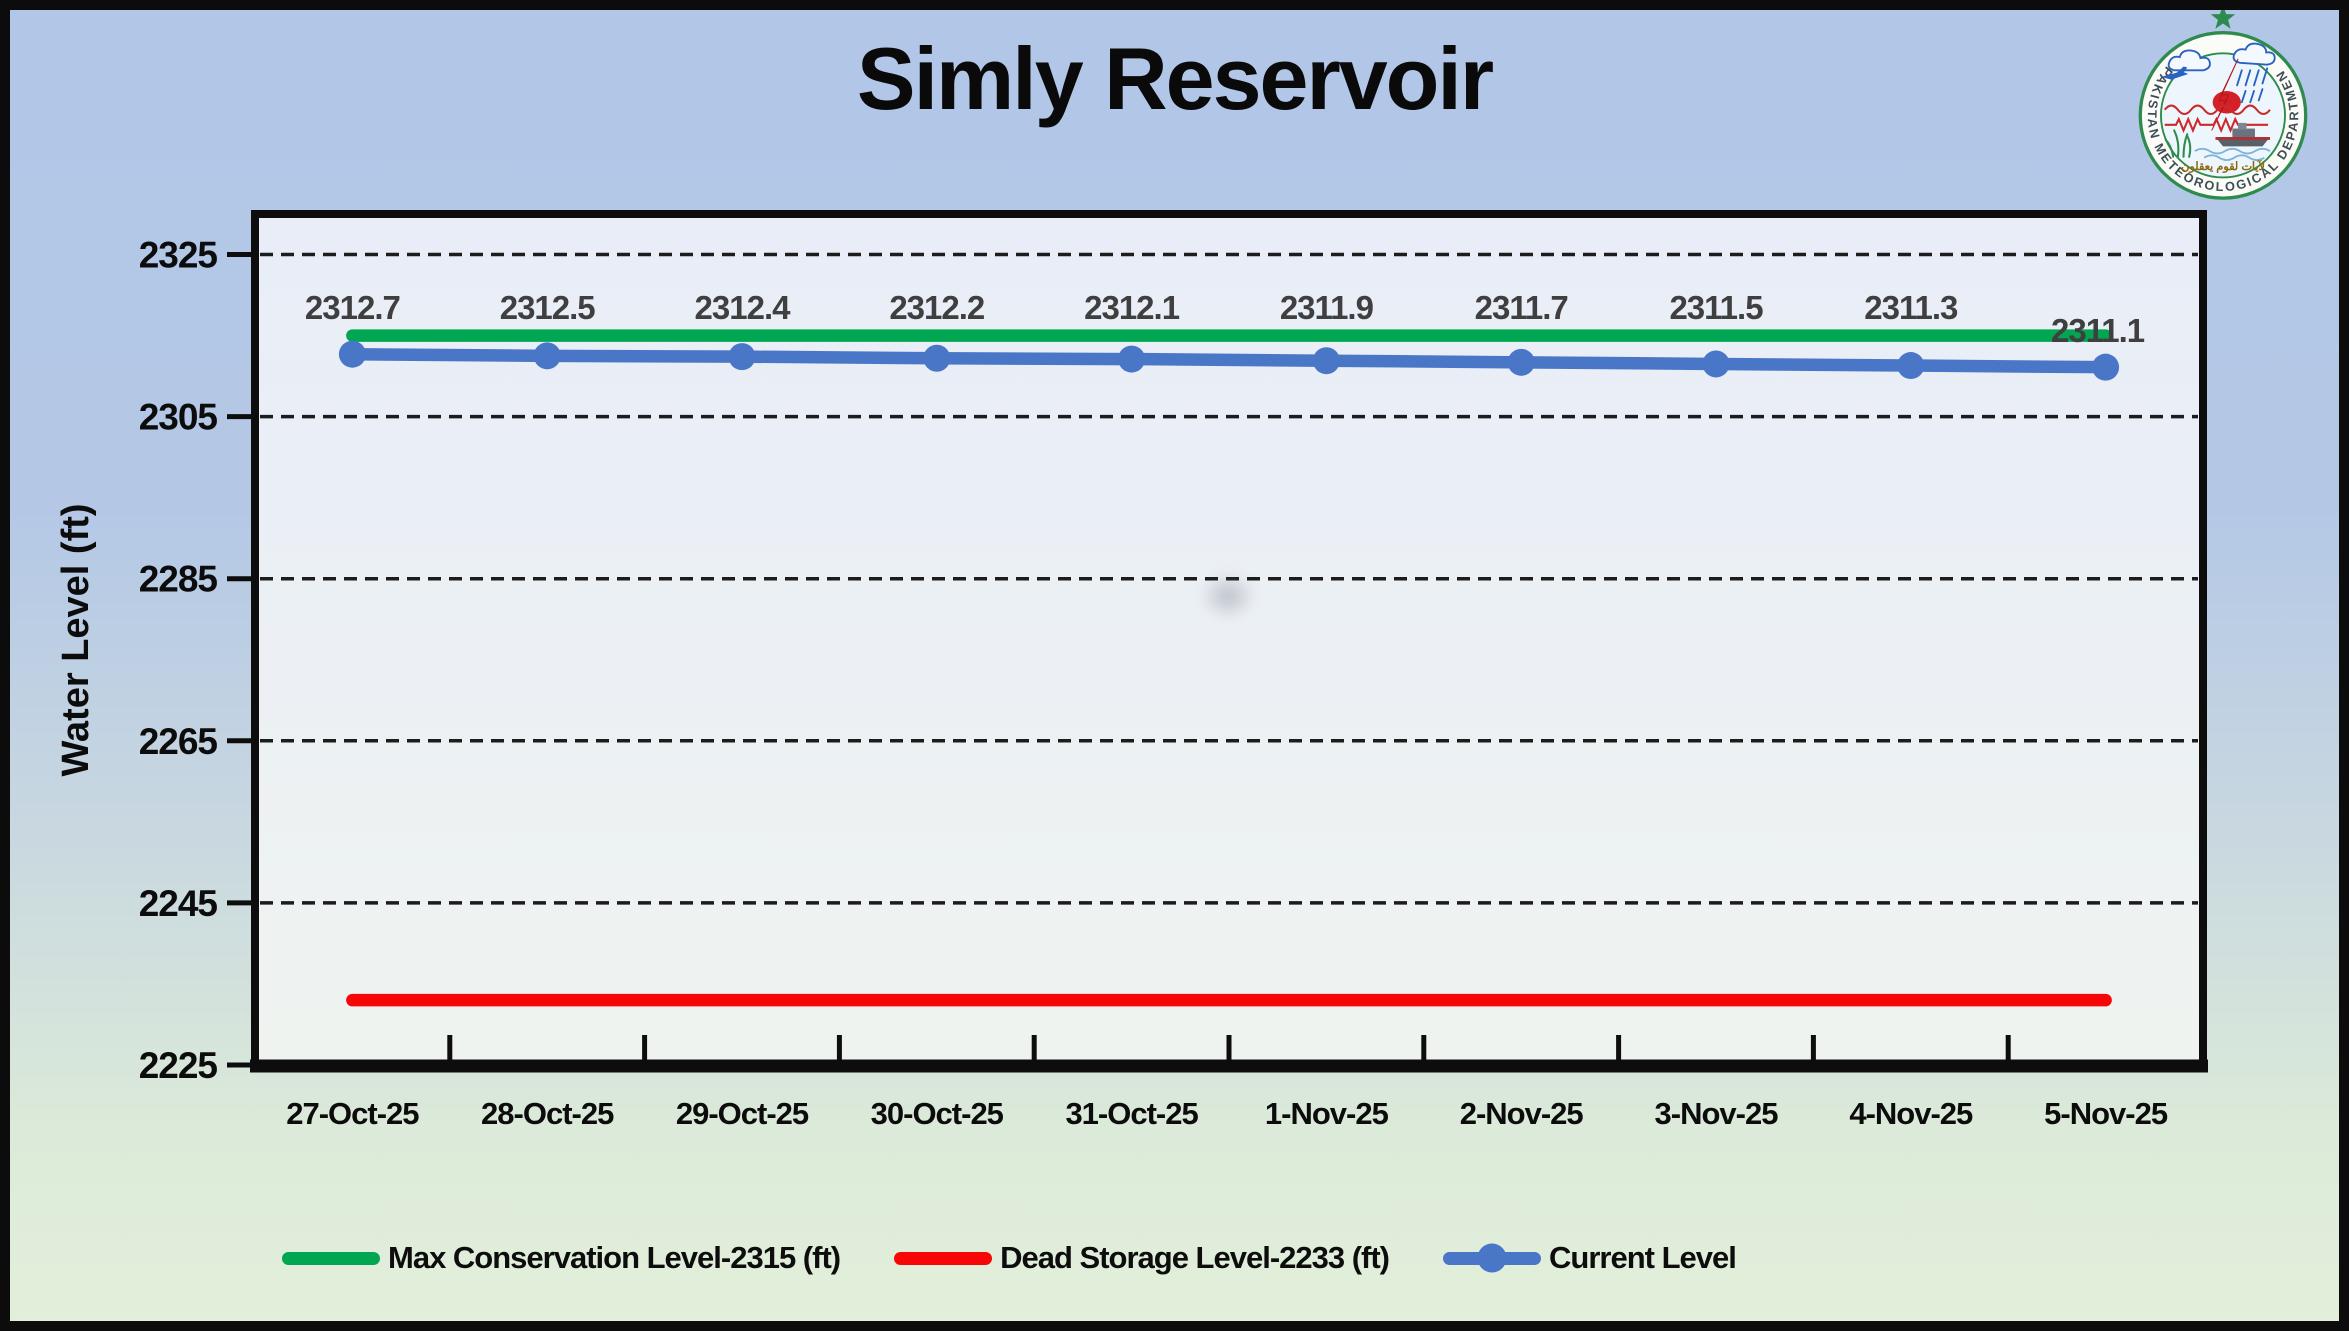  I want to click on legend-swatch-red-line, so click(943, 1258).